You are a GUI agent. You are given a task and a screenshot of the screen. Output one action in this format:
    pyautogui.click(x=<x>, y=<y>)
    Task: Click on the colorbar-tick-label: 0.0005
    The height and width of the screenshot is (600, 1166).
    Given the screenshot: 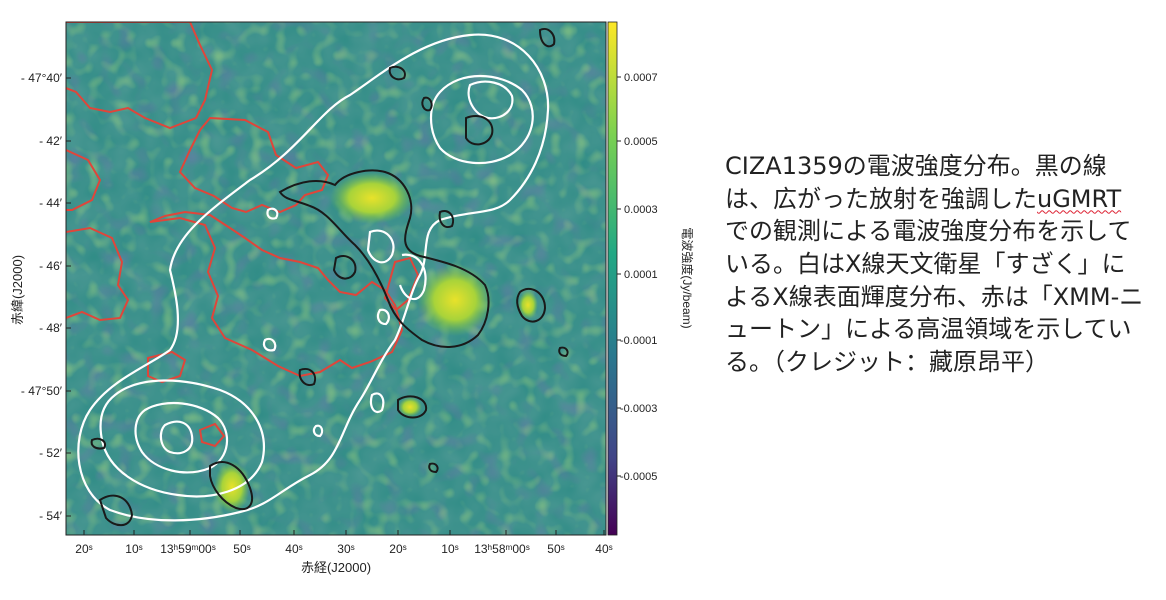 What is the action you would take?
    pyautogui.click(x=641, y=142)
    